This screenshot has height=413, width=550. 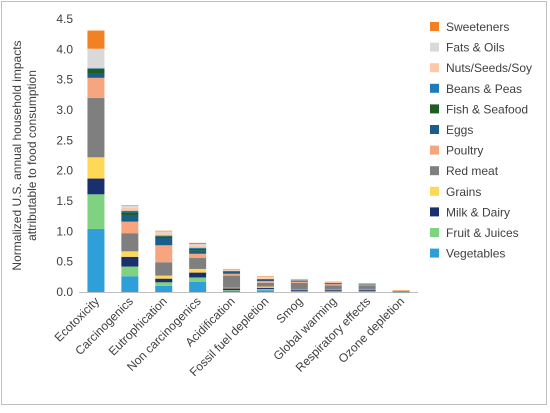 What do you see at coordinates (463, 192) in the screenshot?
I see `legend-label: Grains` at bounding box center [463, 192].